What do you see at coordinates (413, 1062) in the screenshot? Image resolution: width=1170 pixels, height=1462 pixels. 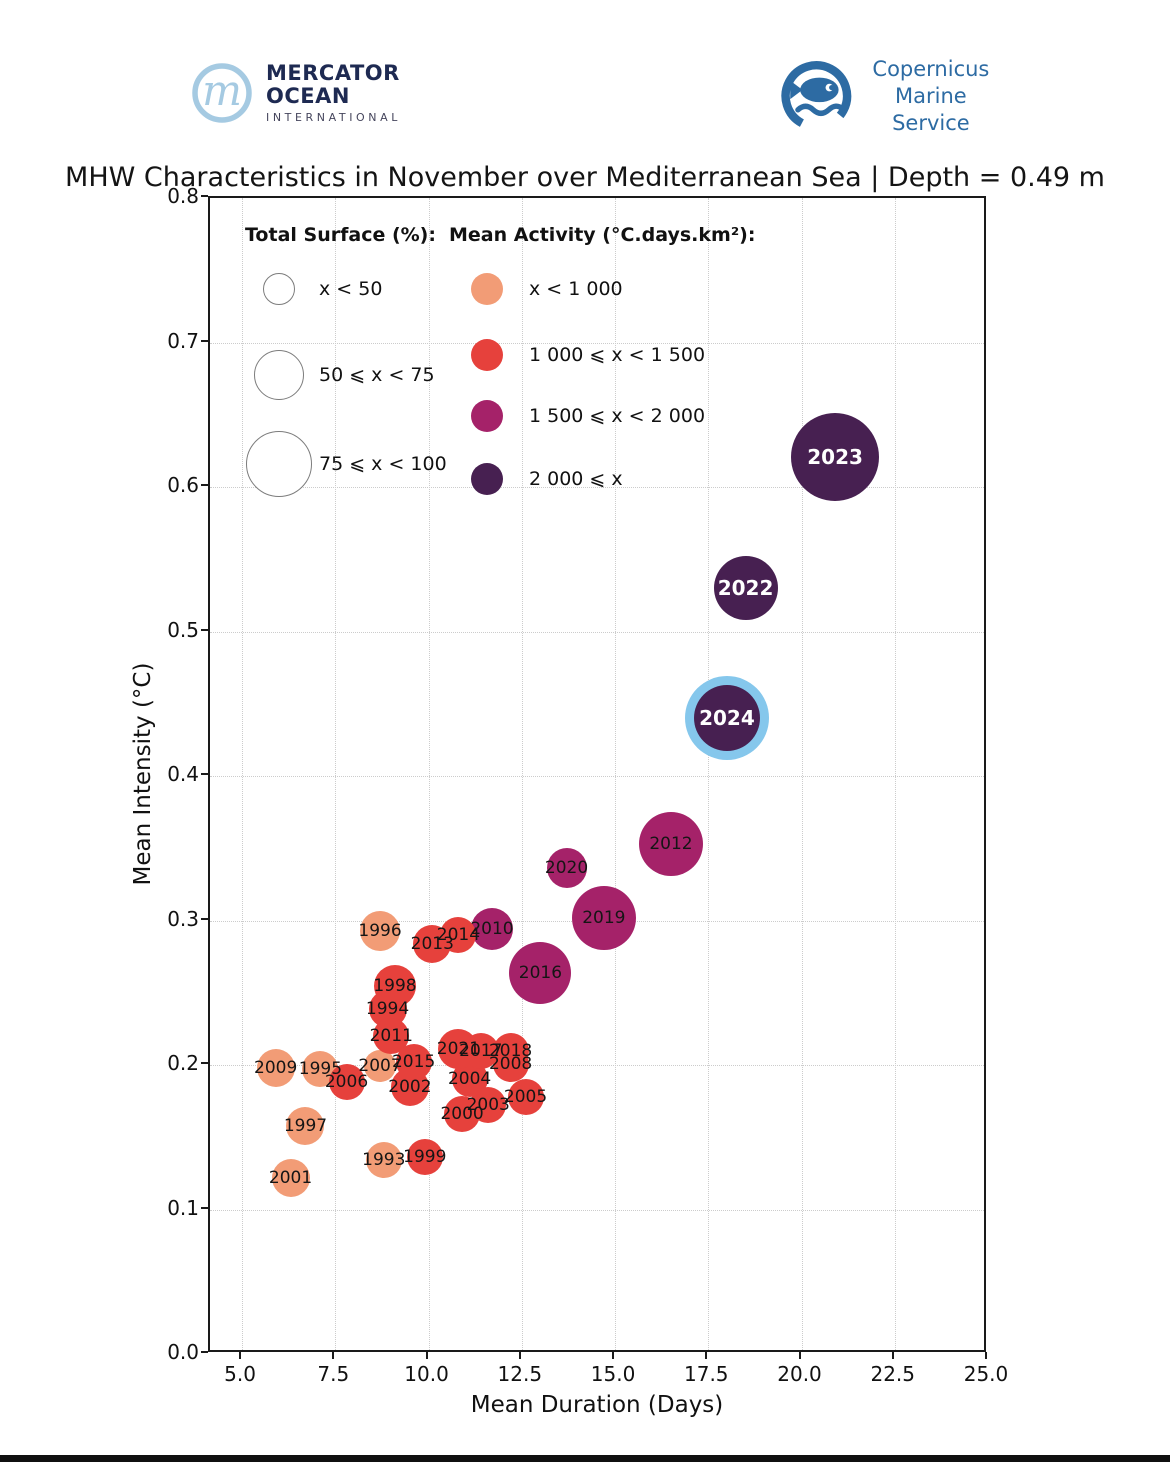 I see `bubble-2015` at bounding box center [413, 1062].